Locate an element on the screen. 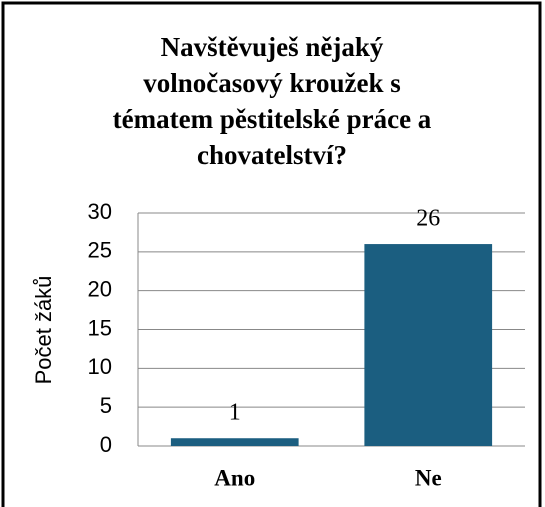  y-tick-label: 25 is located at coordinates (100, 250).